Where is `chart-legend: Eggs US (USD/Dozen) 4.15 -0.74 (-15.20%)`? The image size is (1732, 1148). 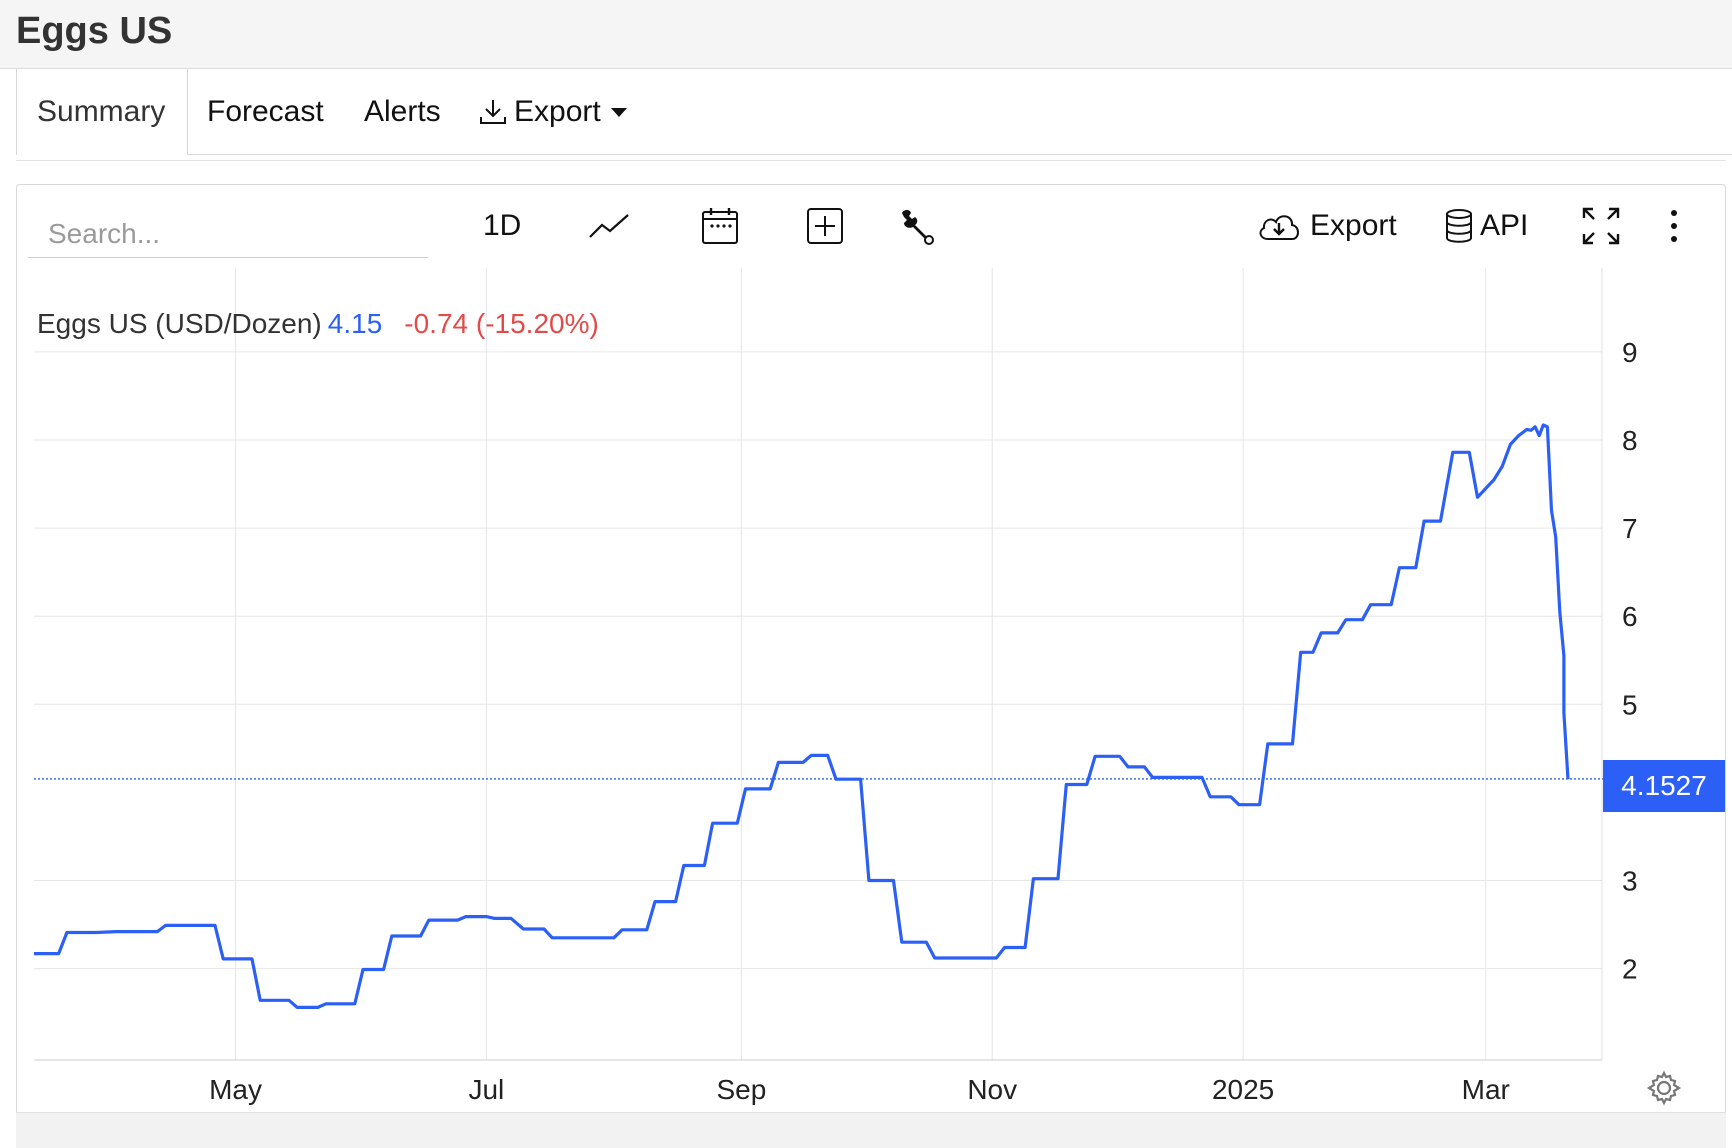 chart-legend: Eggs US (USD/Dozen) 4.15 -0.74 (-15.20%) is located at coordinates (318, 324).